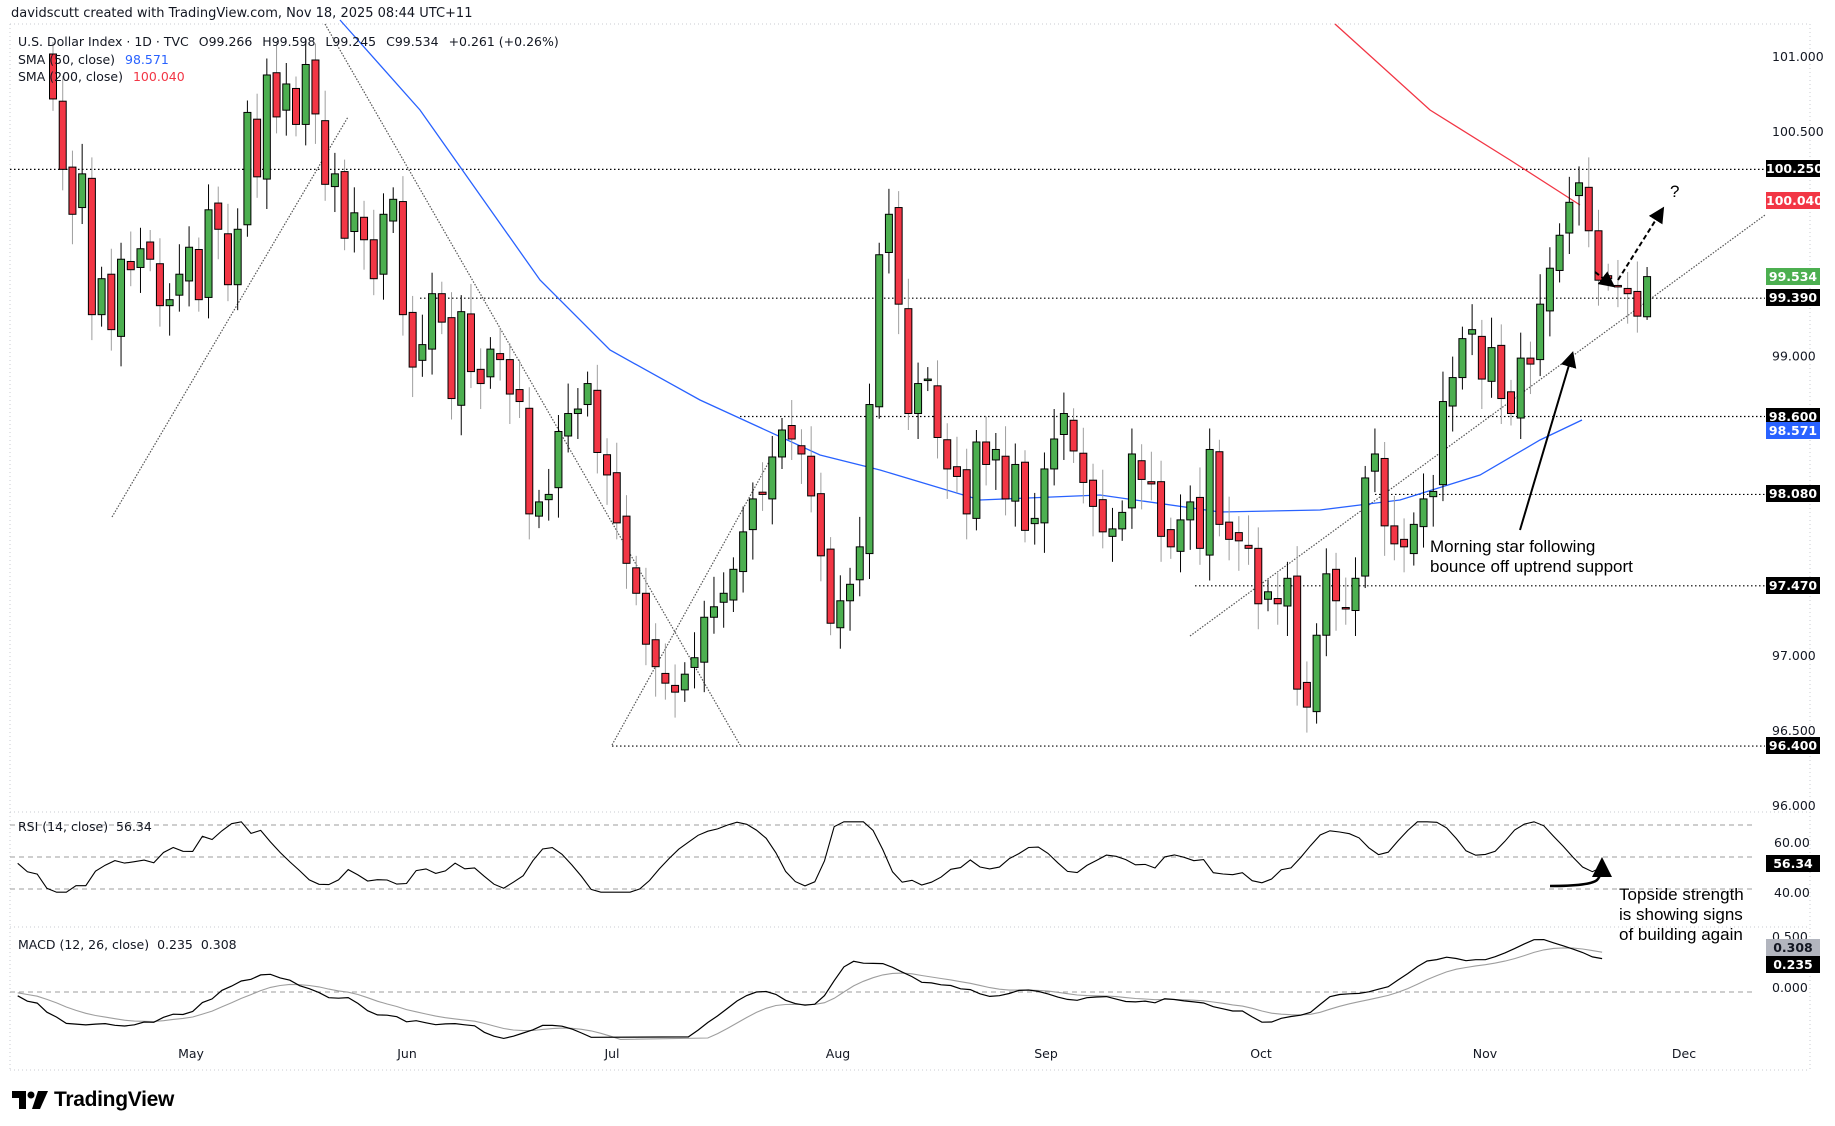 The height and width of the screenshot is (1126, 1835). Describe the element at coordinates (1794, 169) in the screenshot. I see `price-tag-100-250: 100.250` at that location.